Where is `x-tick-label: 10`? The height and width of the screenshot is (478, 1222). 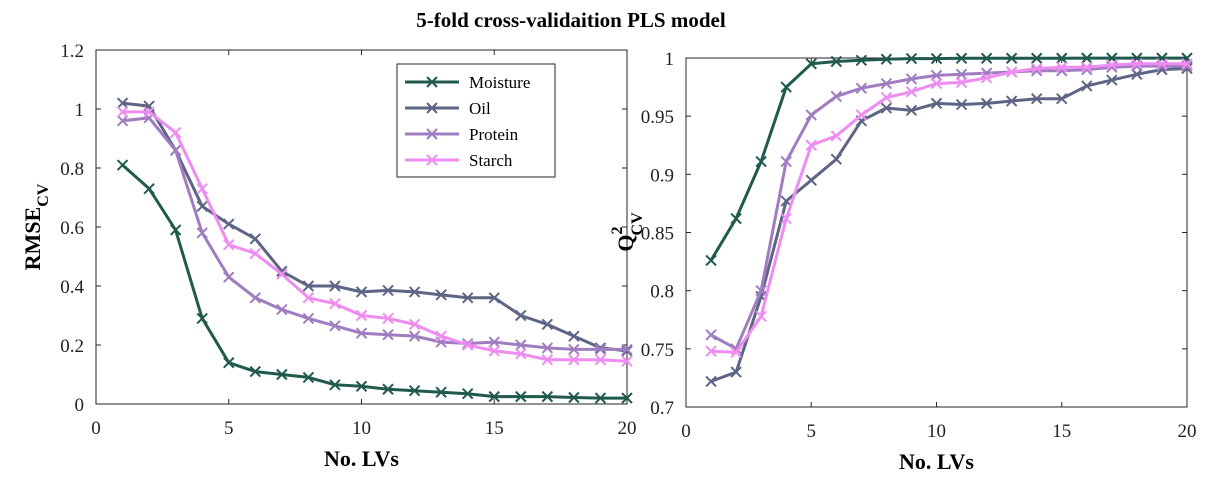 x-tick-label: 10 is located at coordinates (361, 428).